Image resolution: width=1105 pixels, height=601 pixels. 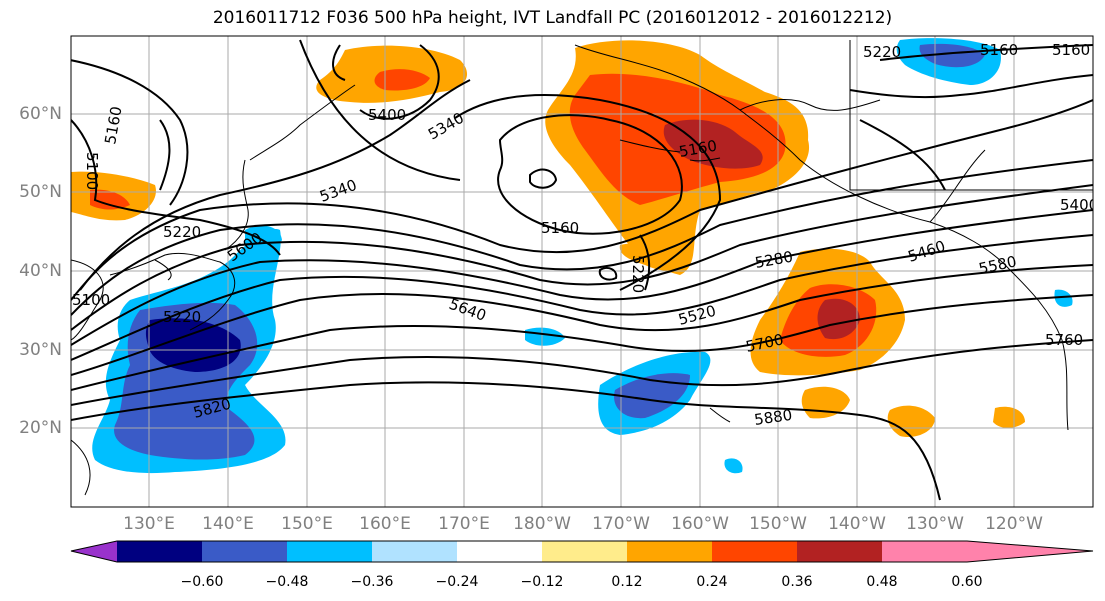 I want to click on colorbar, so click(x=582, y=551).